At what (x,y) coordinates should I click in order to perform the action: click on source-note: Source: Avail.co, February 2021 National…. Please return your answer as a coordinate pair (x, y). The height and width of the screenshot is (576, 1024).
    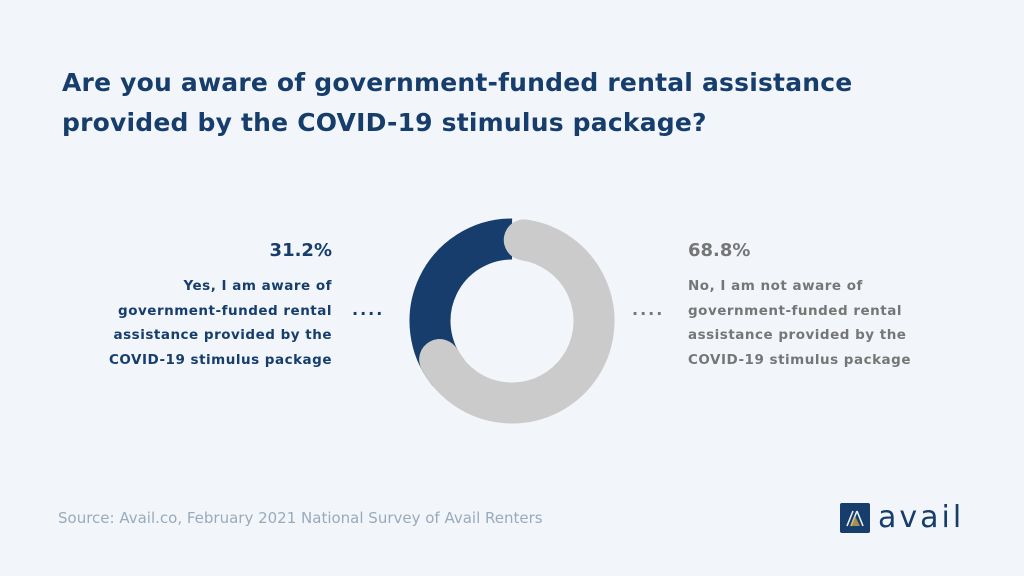
    Looking at the image, I should click on (300, 518).